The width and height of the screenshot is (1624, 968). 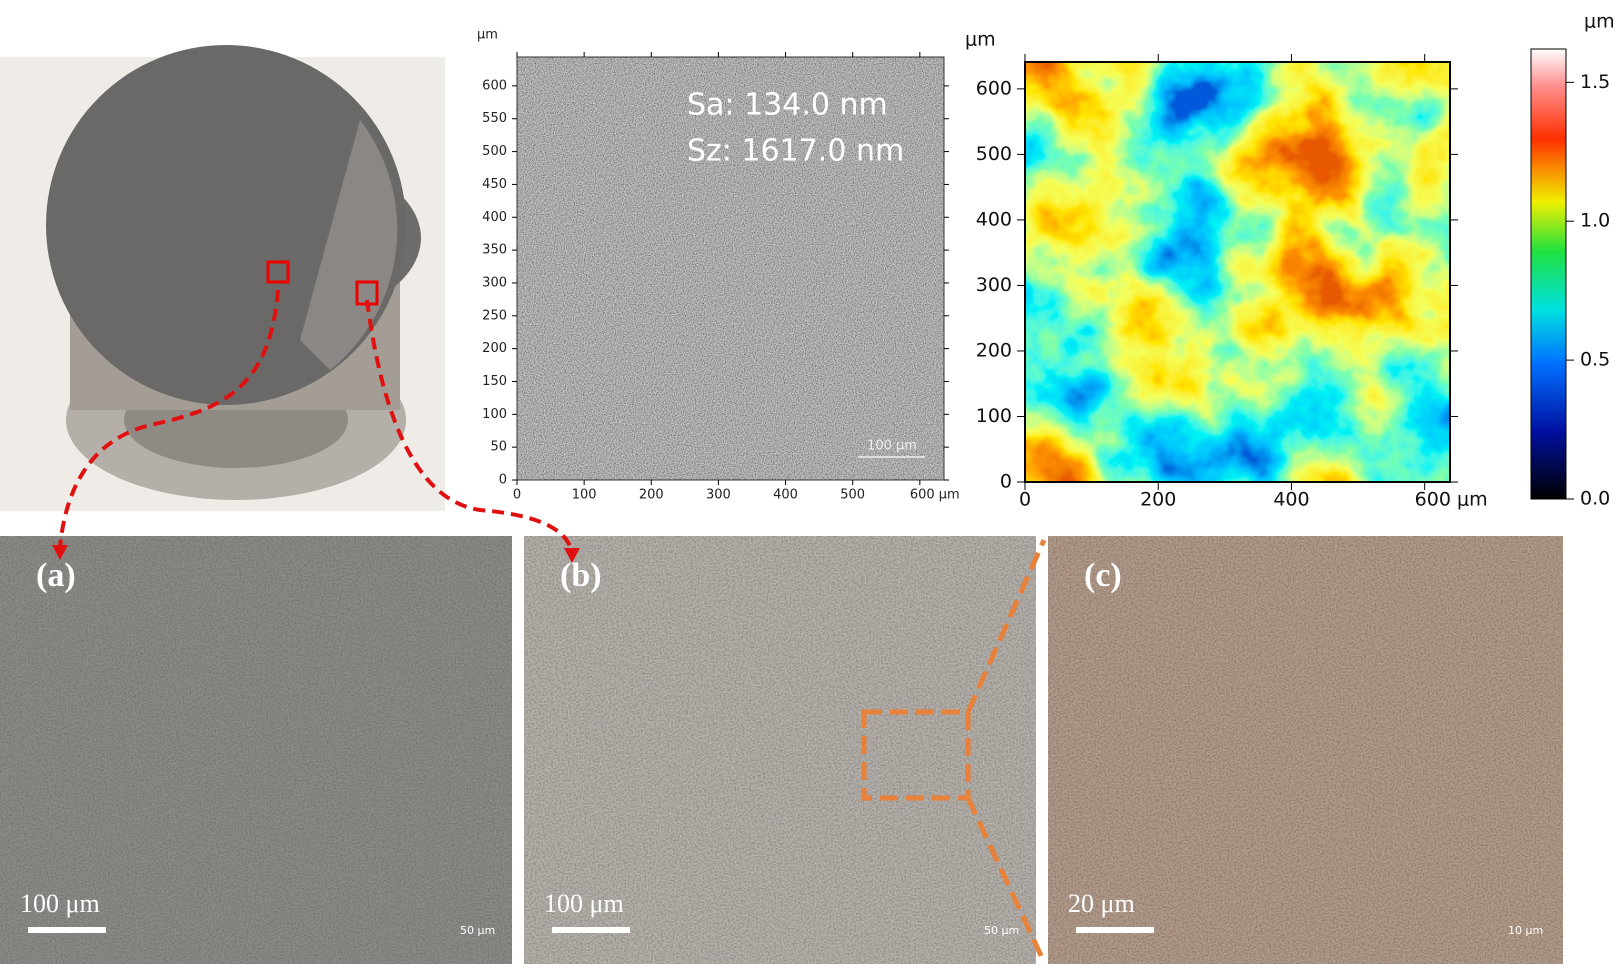 I want to click on instrument-scale: 10 μm, so click(x=1525, y=930).